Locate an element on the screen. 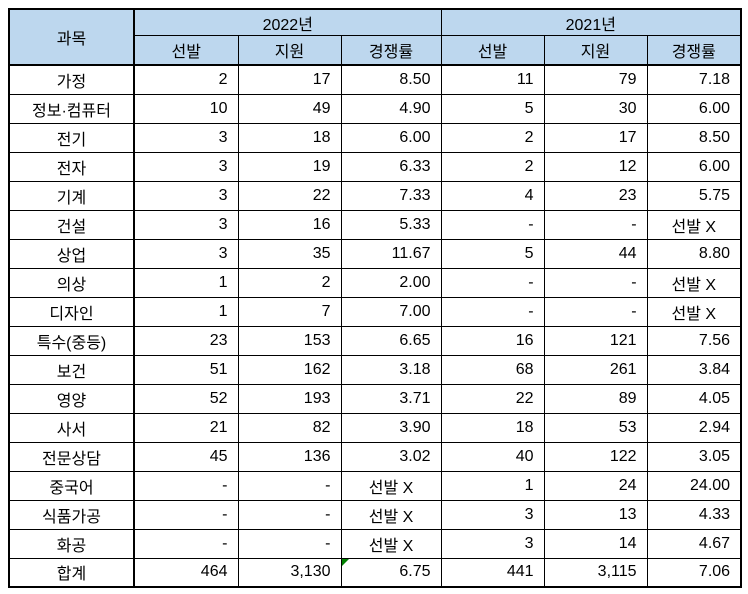 The height and width of the screenshot is (594, 748). table-row: 의상 1 2 2.00- - 선발 X is located at coordinates (375, 282).